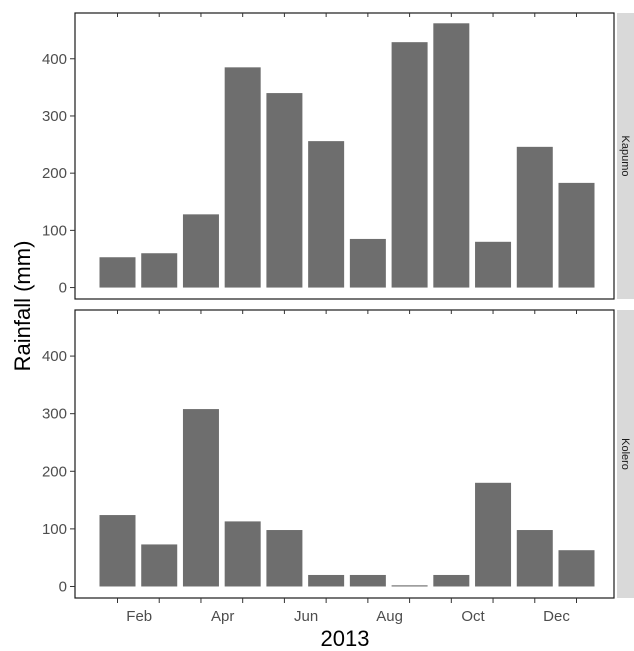 This screenshot has width=634, height=651. Describe the element at coordinates (22, 306) in the screenshot. I see `y-axis-title: Rainfall (mm)` at that location.